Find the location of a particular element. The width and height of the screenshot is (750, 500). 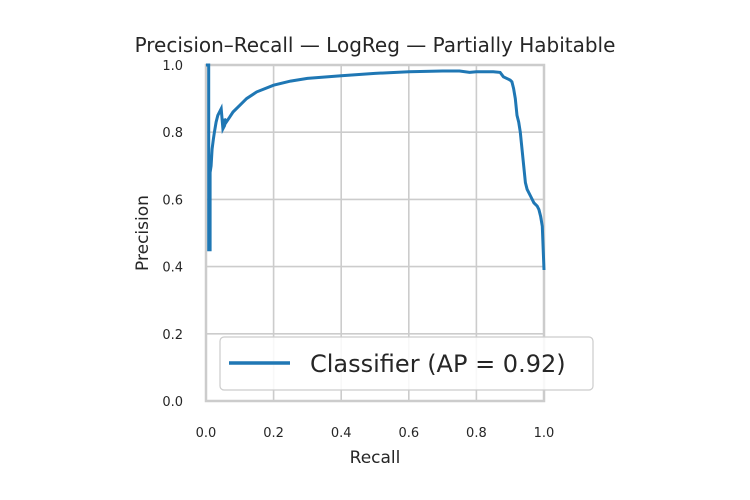

legend-label: Classifier (AP = 0.92) is located at coordinates (438, 364).